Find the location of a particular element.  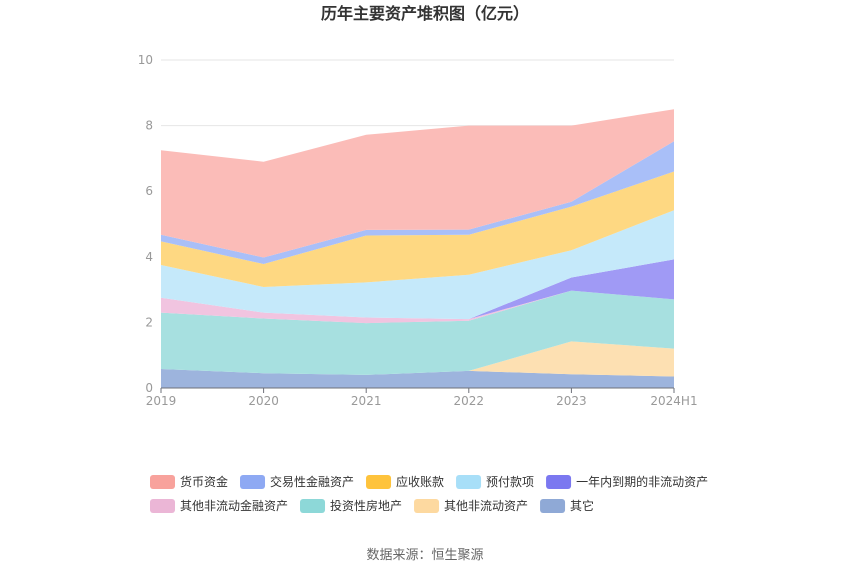

y-tick-label: 2 is located at coordinates (149, 322).